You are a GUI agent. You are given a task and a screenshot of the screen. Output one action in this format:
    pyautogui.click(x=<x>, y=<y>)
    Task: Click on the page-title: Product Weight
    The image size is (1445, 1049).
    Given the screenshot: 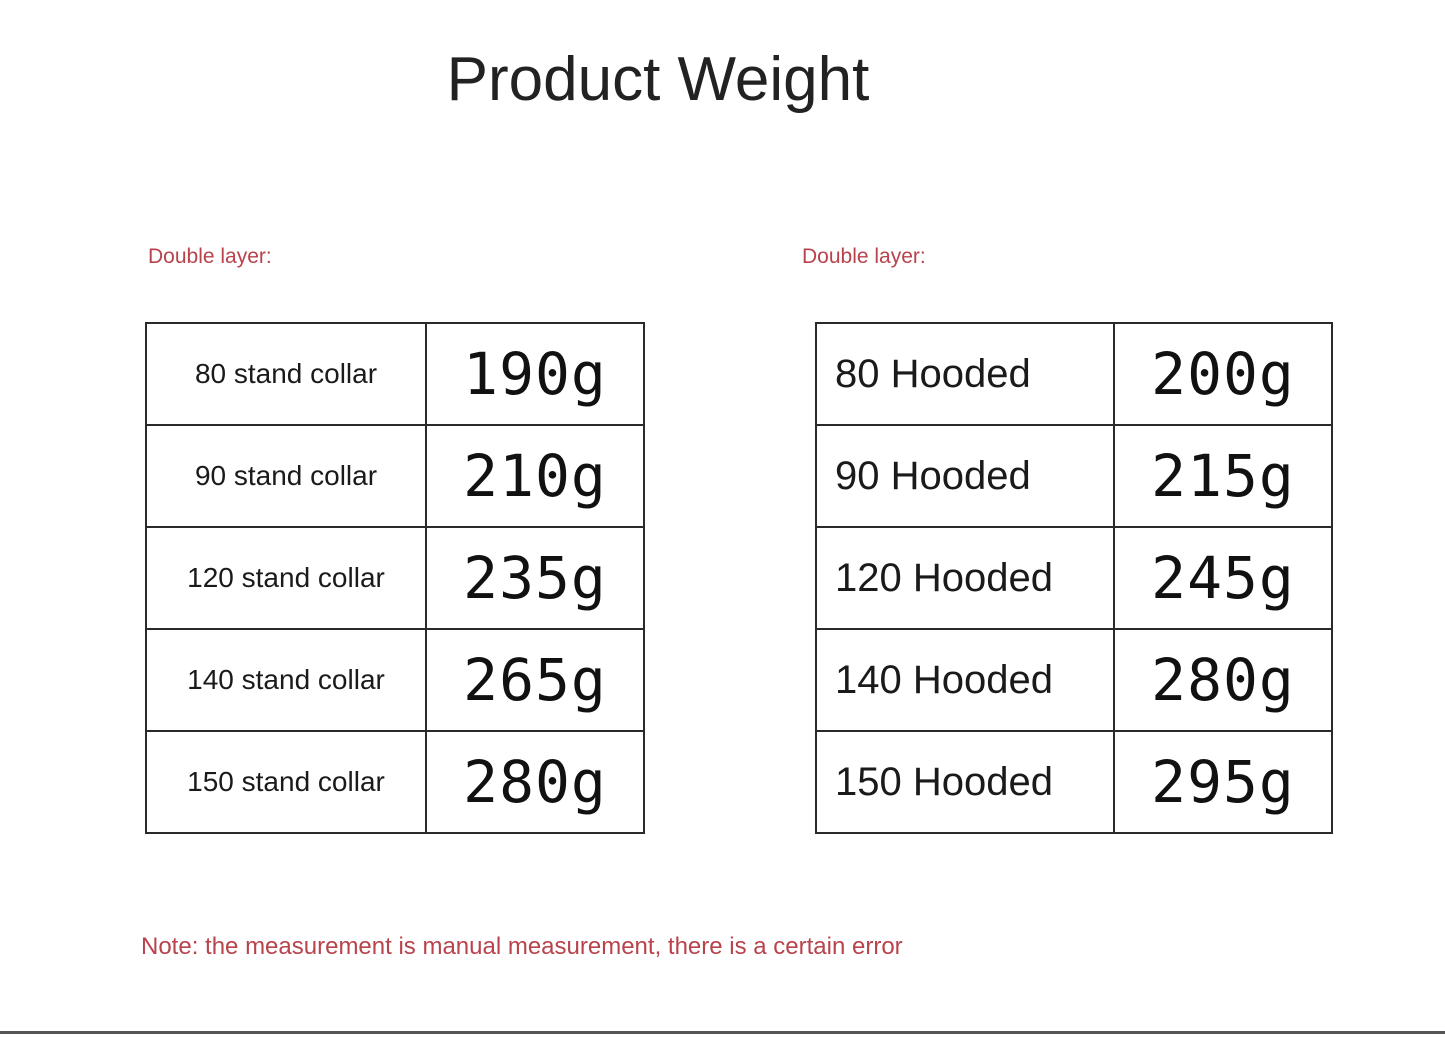 What is the action you would take?
    pyautogui.click(x=658, y=79)
    